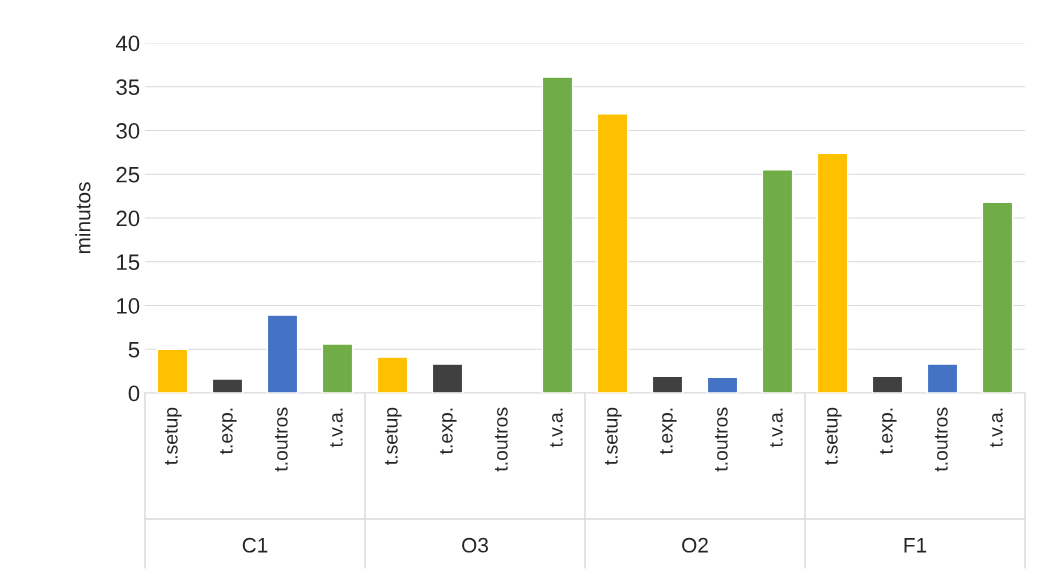 This screenshot has width=1051, height=570. Describe the element at coordinates (695, 545) in the screenshot. I see `text: O2` at that location.